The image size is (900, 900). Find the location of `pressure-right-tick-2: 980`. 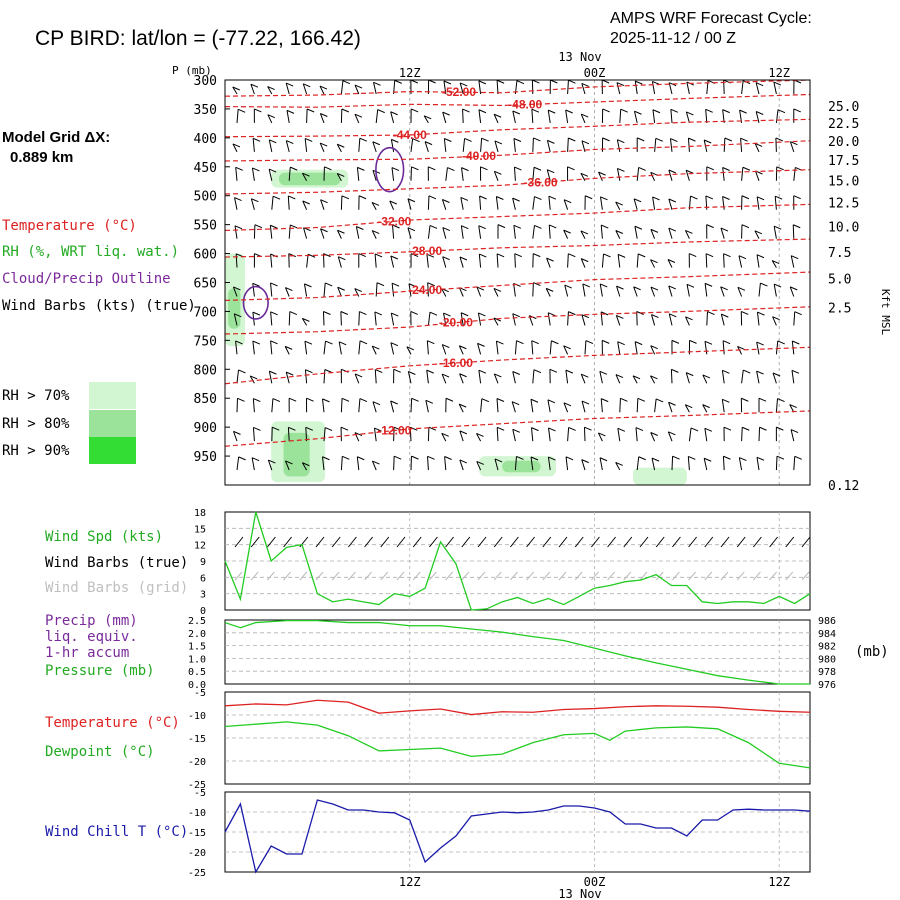

pressure-right-tick-2: 980 is located at coordinates (827, 659).